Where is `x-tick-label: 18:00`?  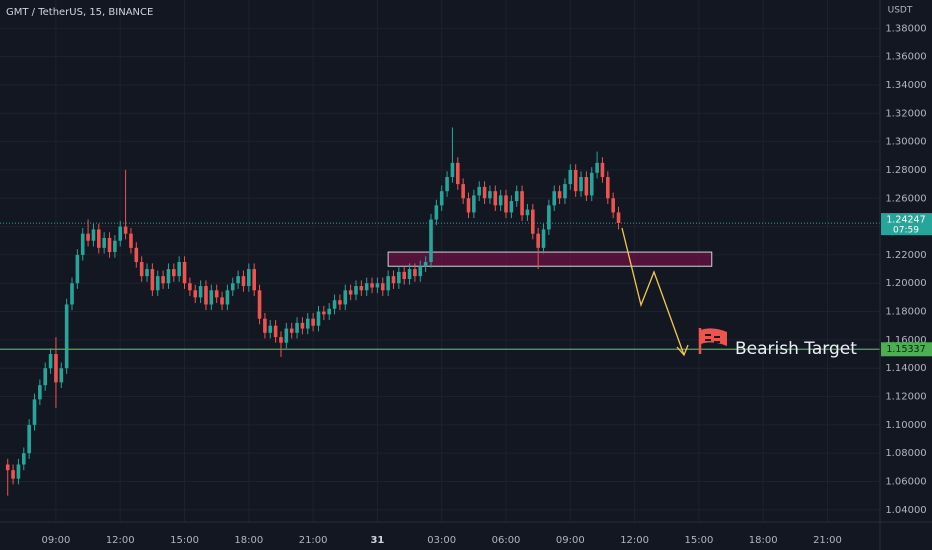
x-tick-label: 18:00 is located at coordinates (248, 540).